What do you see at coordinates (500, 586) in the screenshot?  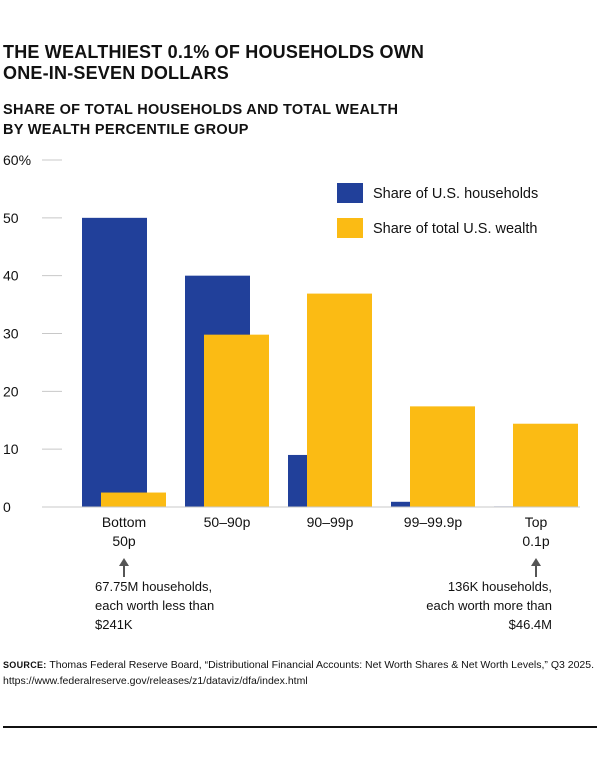 I see `annotation-text: 136K households,` at bounding box center [500, 586].